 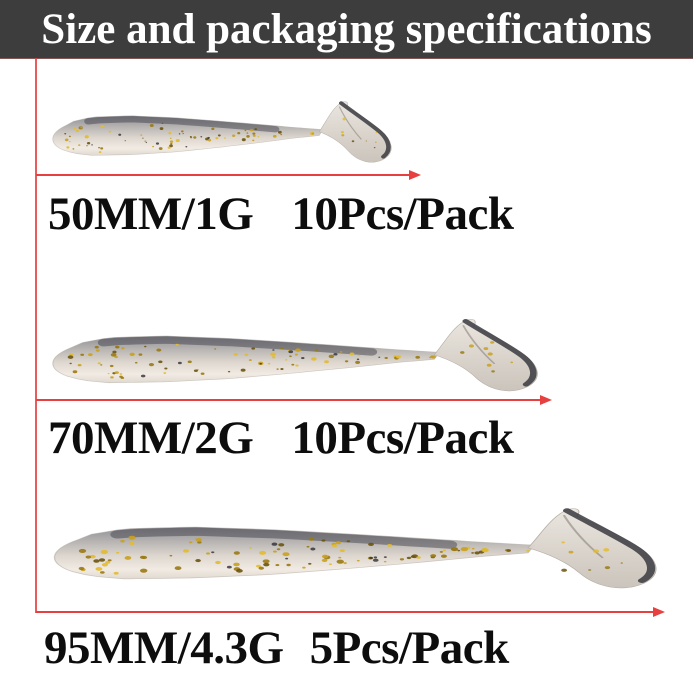 I want to click on measure-arrow-50mm, so click(x=228, y=175).